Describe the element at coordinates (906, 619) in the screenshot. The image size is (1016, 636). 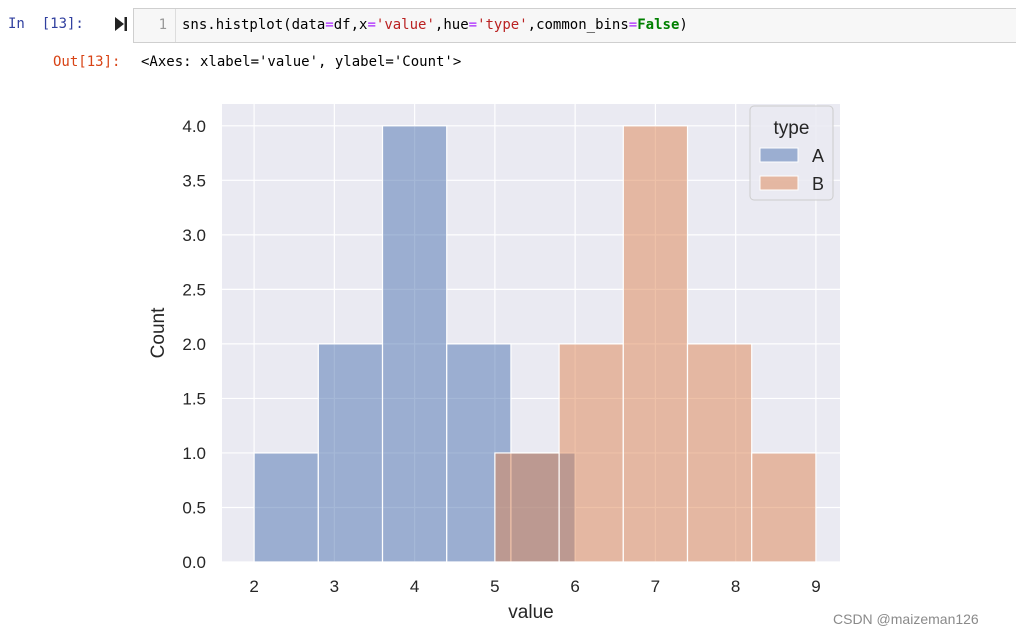
I see `watermark: CSDN @maizeman126` at that location.